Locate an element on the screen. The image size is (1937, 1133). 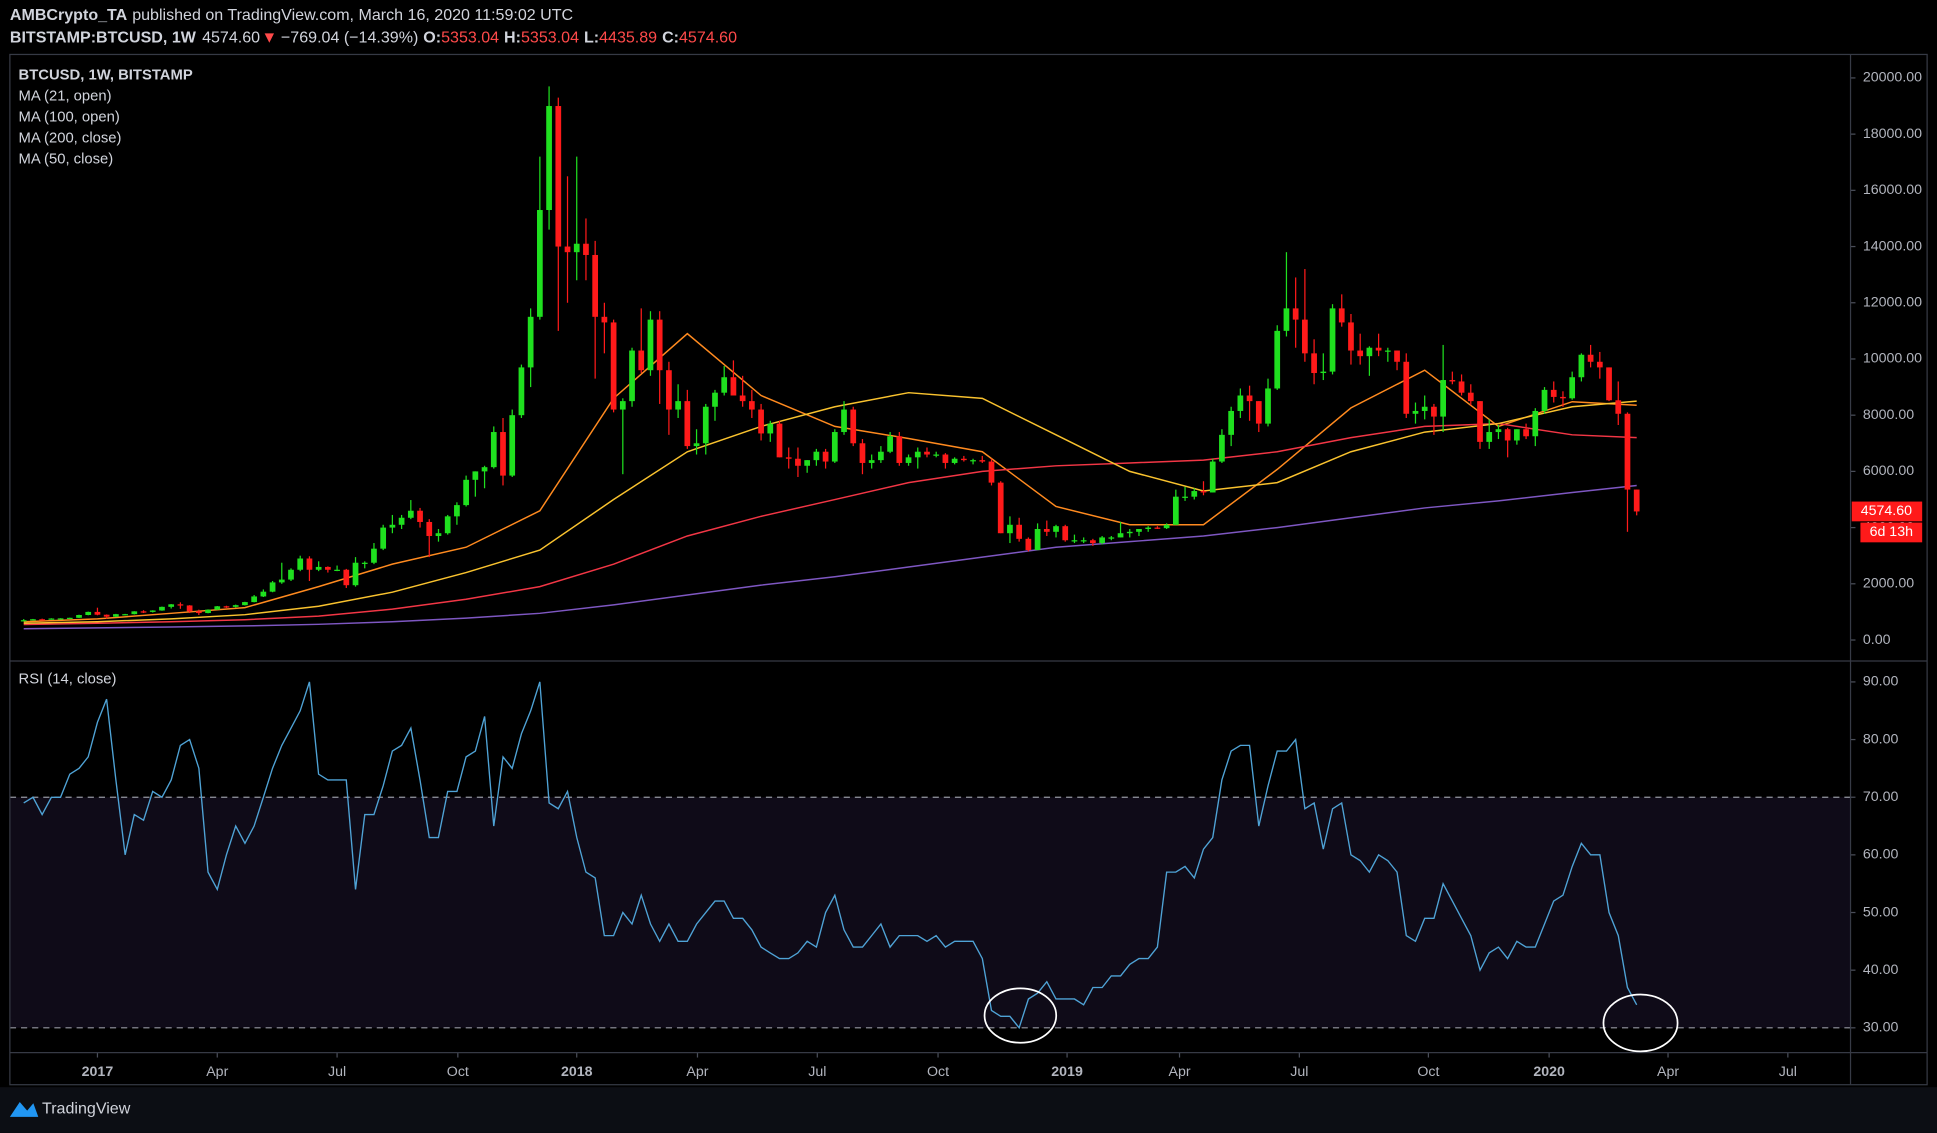
tradingview-logo is located at coordinates (24, 1109).